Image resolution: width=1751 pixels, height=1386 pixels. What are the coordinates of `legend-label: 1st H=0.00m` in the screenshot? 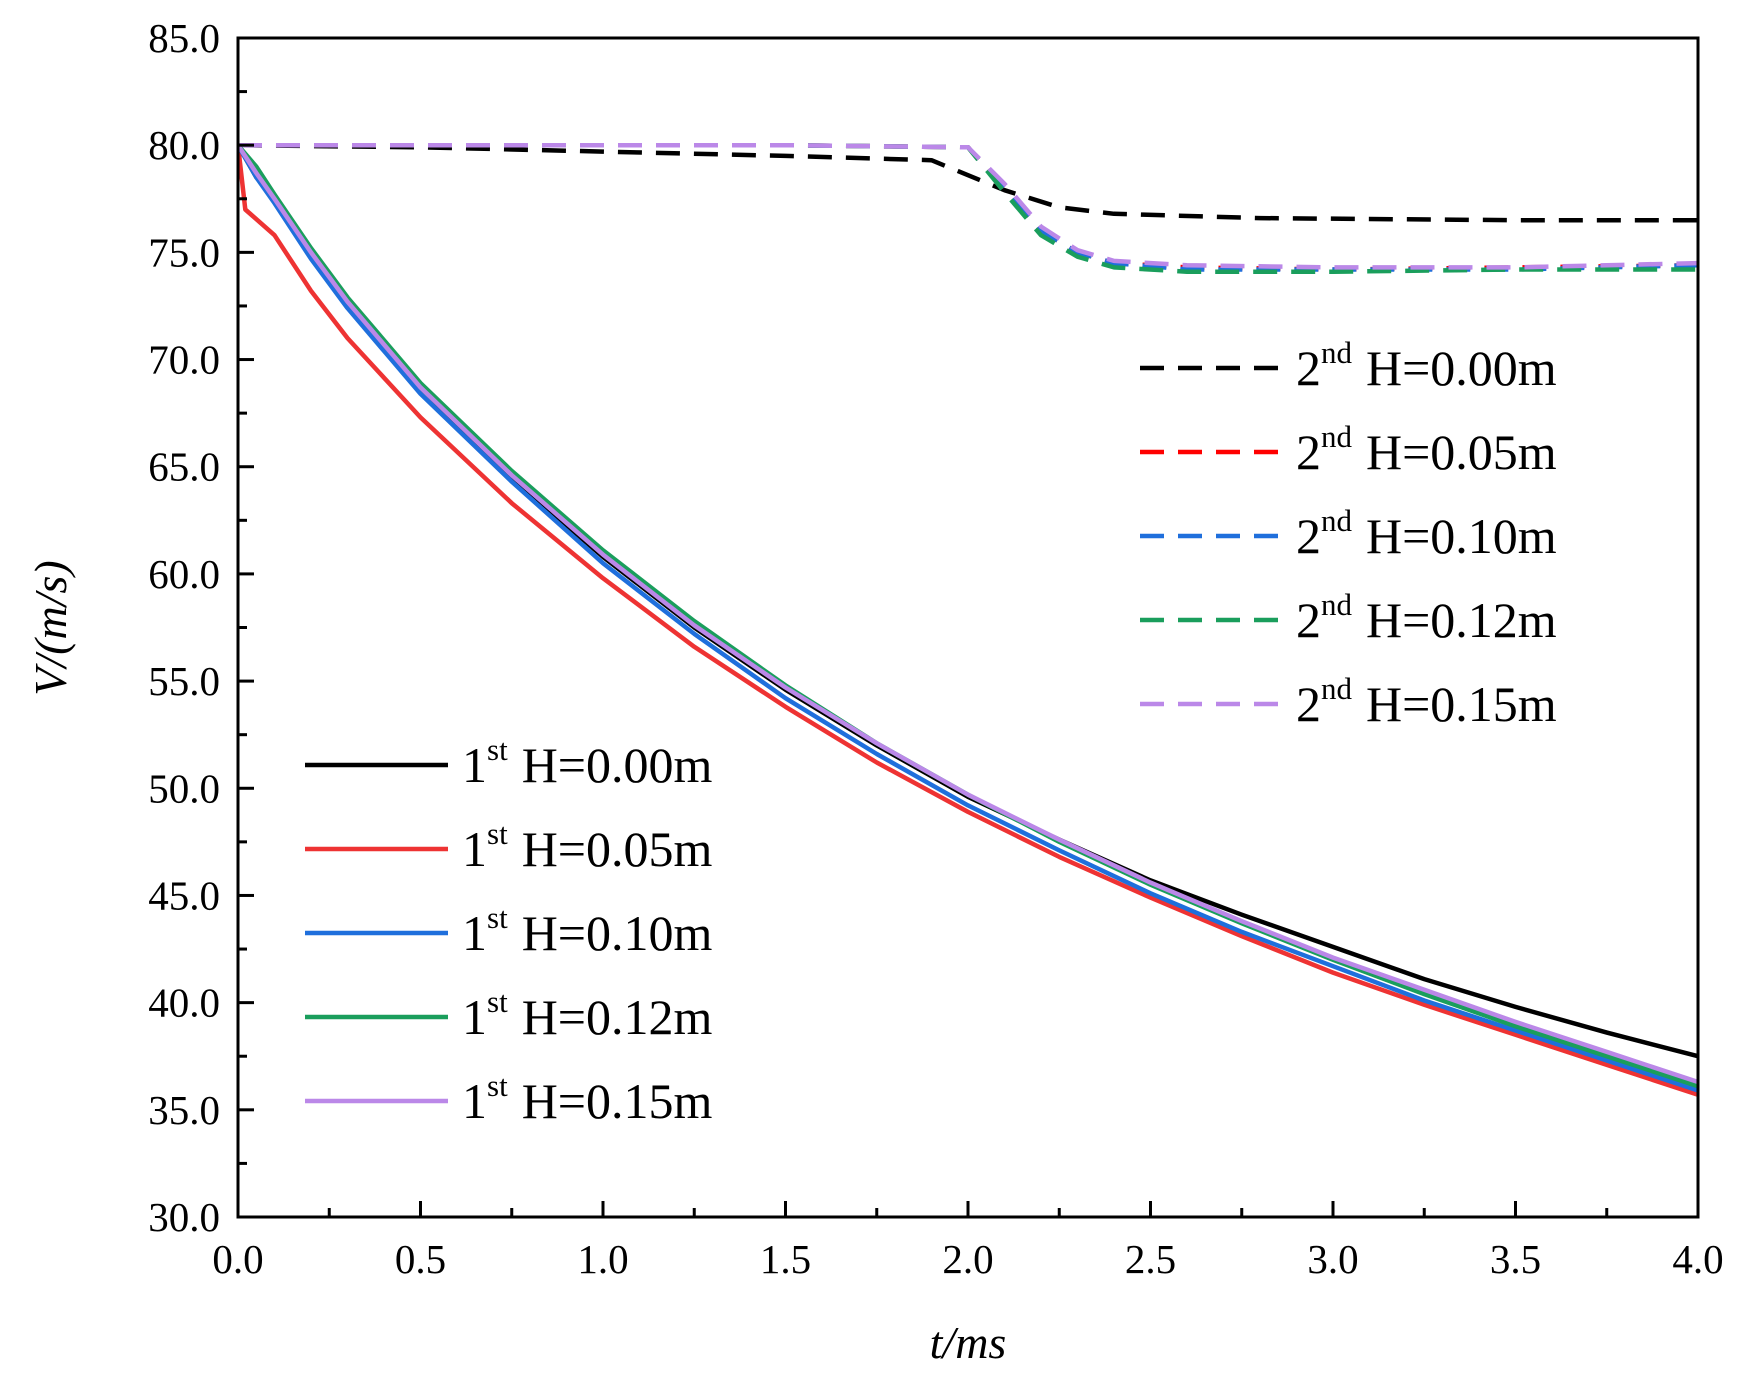 It's located at (587, 762).